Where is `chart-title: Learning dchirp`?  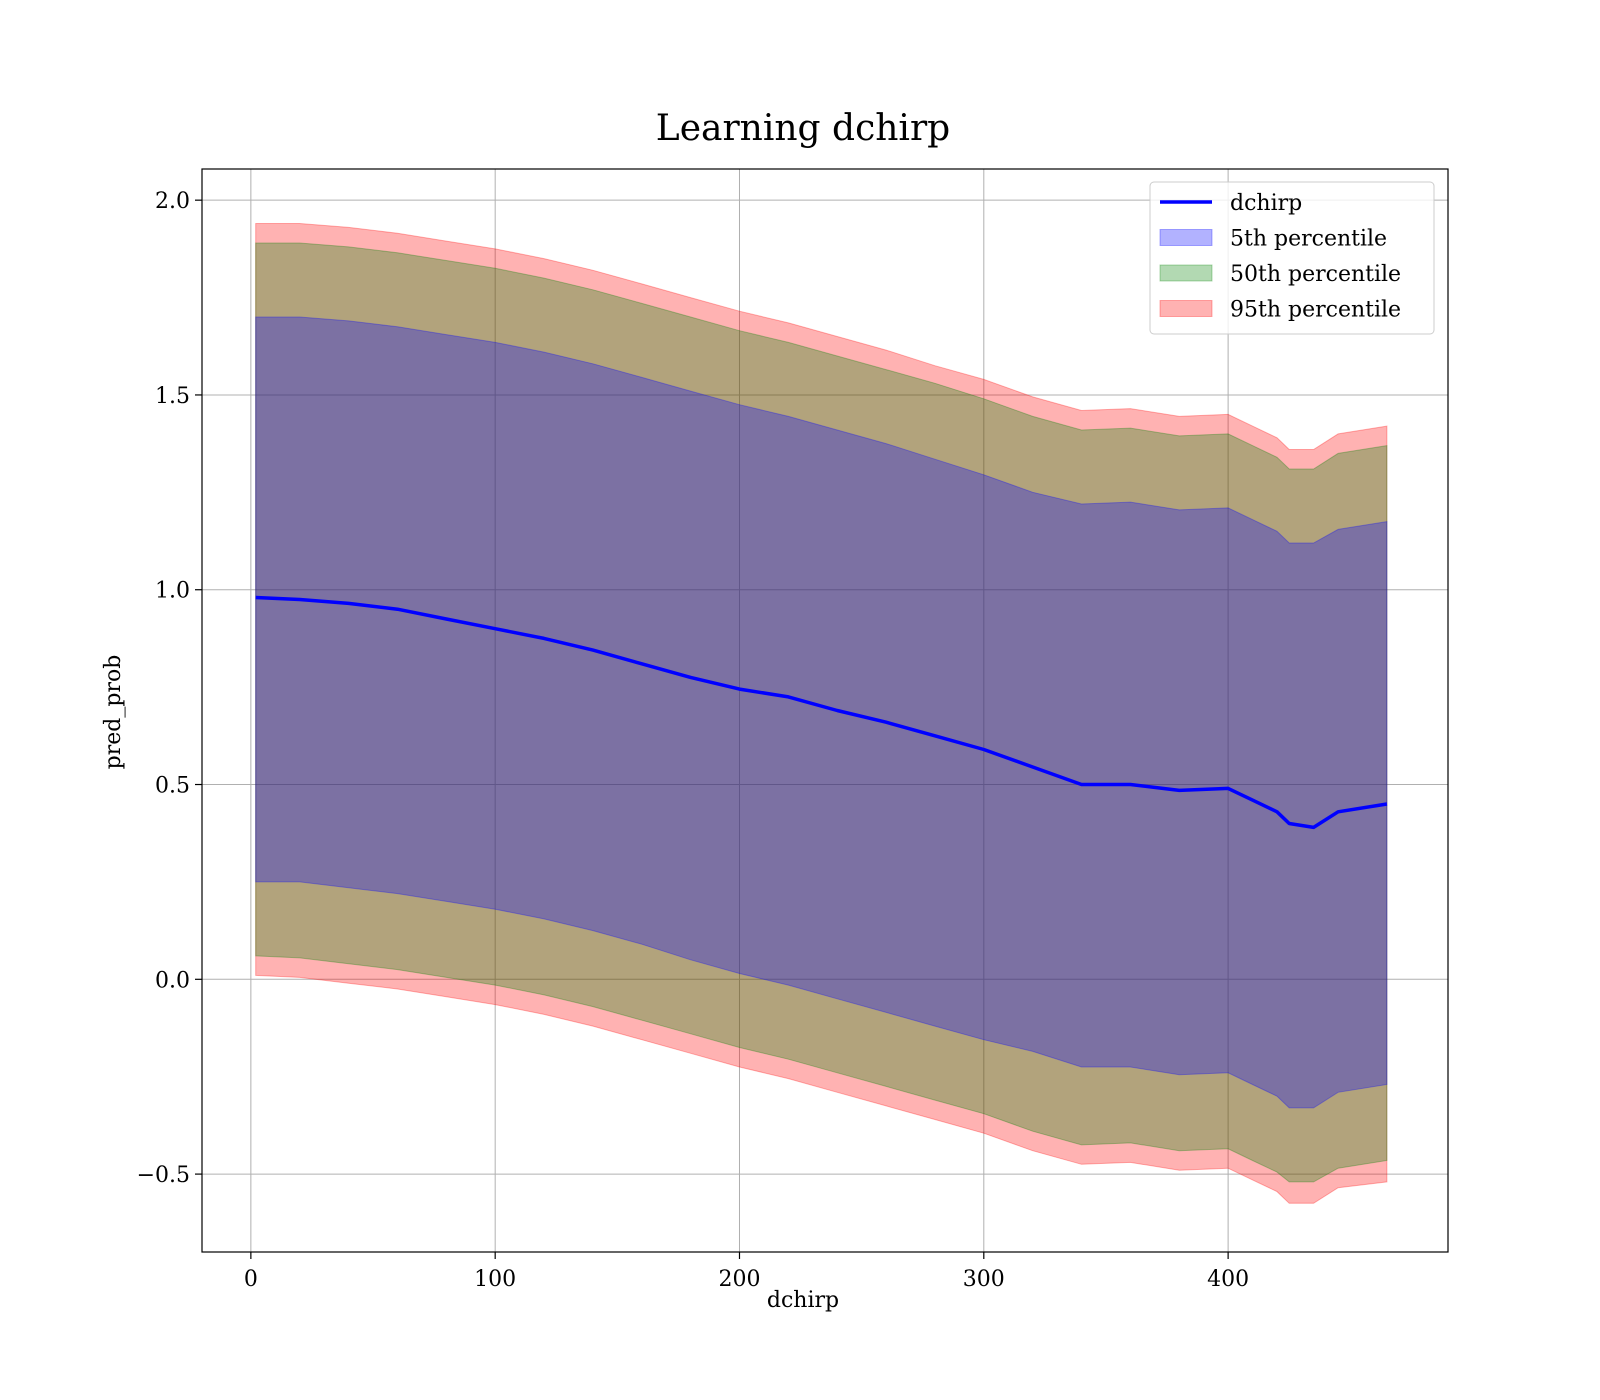 chart-title: Learning dchirp is located at coordinates (803, 128).